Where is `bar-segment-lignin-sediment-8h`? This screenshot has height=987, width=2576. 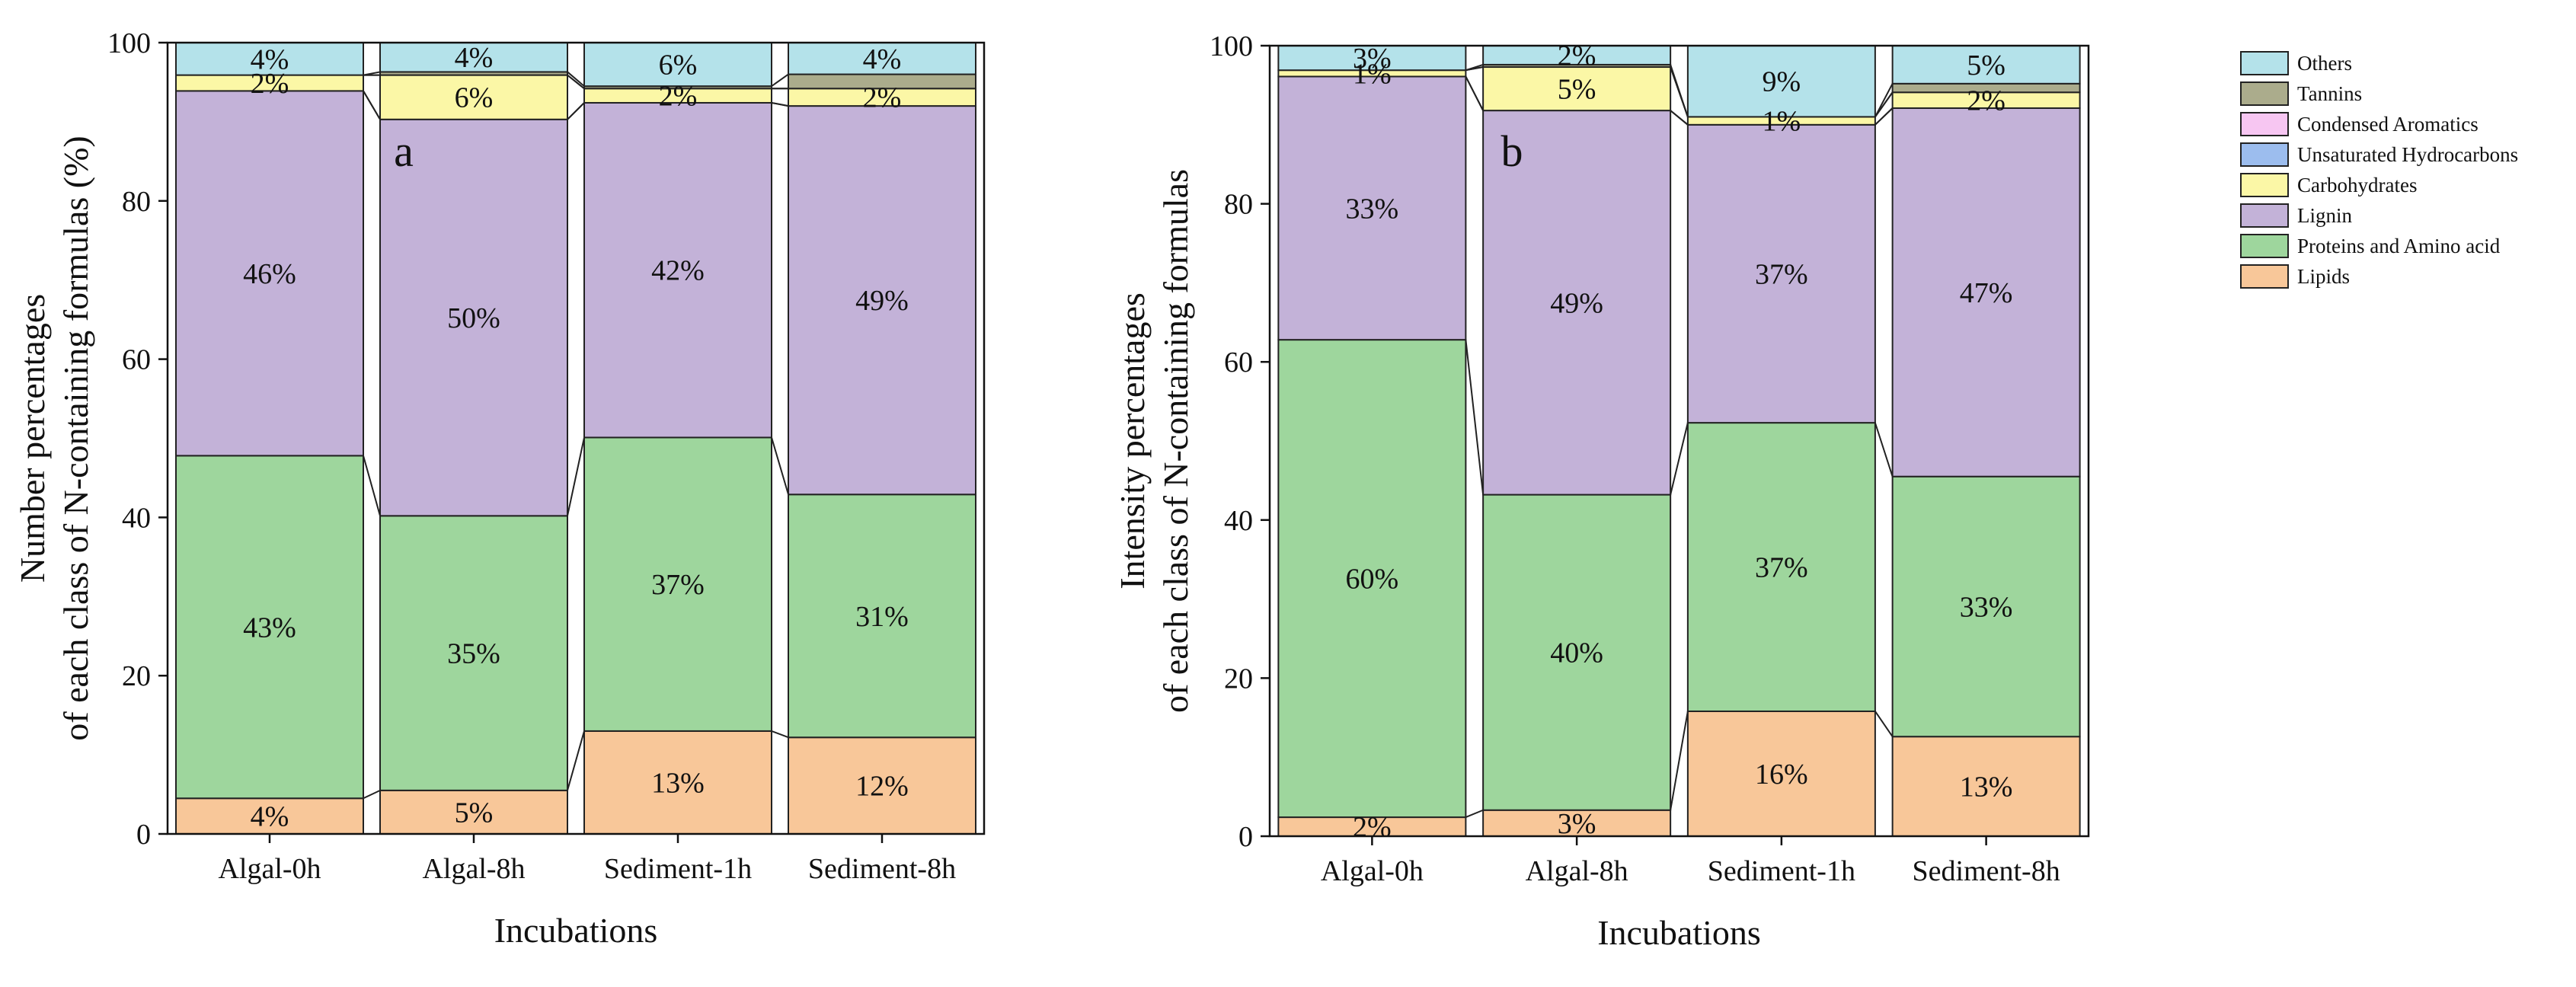 bar-segment-lignin-sediment-8h is located at coordinates (882, 300).